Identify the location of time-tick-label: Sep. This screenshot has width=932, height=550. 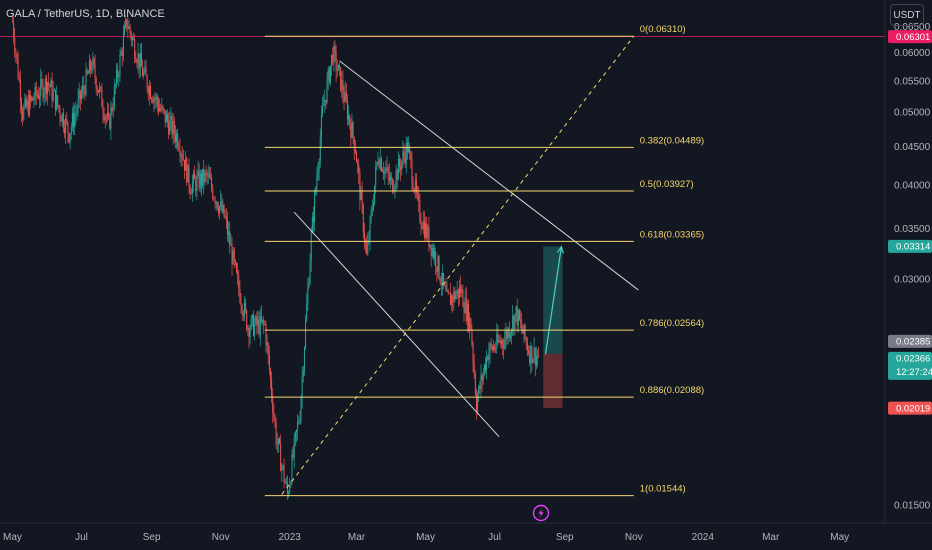
(152, 537).